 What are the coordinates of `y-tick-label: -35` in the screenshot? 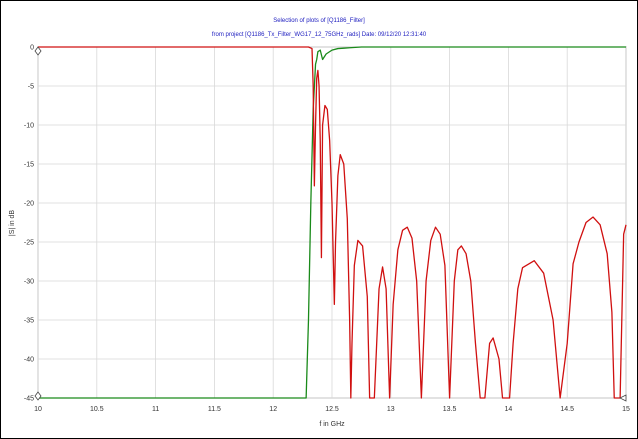 It's located at (29, 321).